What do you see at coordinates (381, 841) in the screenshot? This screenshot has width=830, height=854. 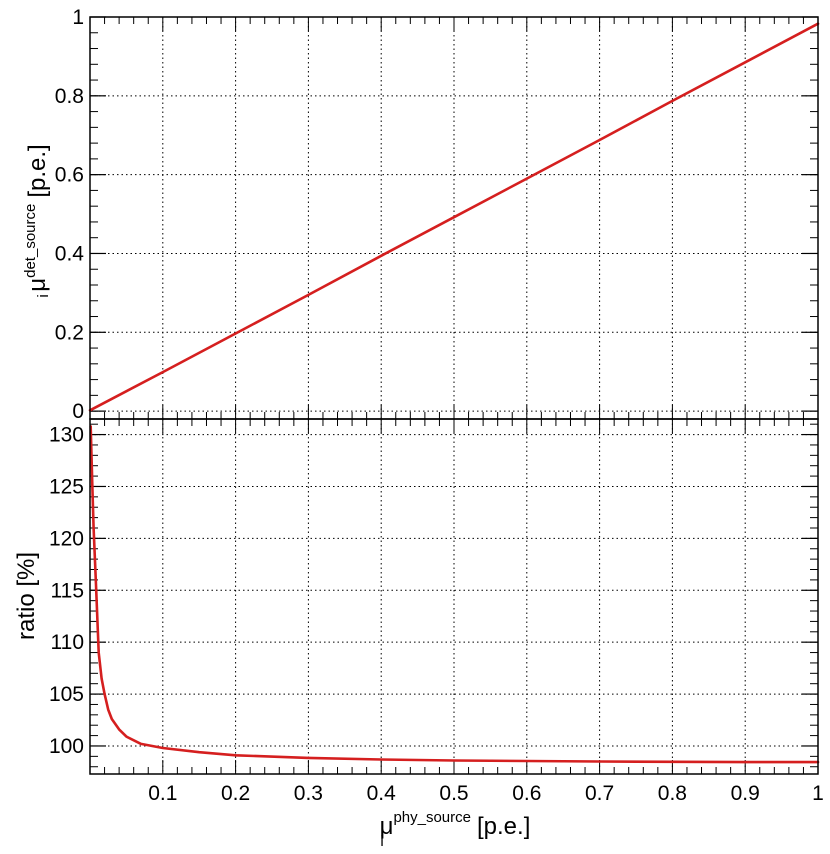 I see `bottom-x-axis-subscript: i` at bounding box center [381, 841].